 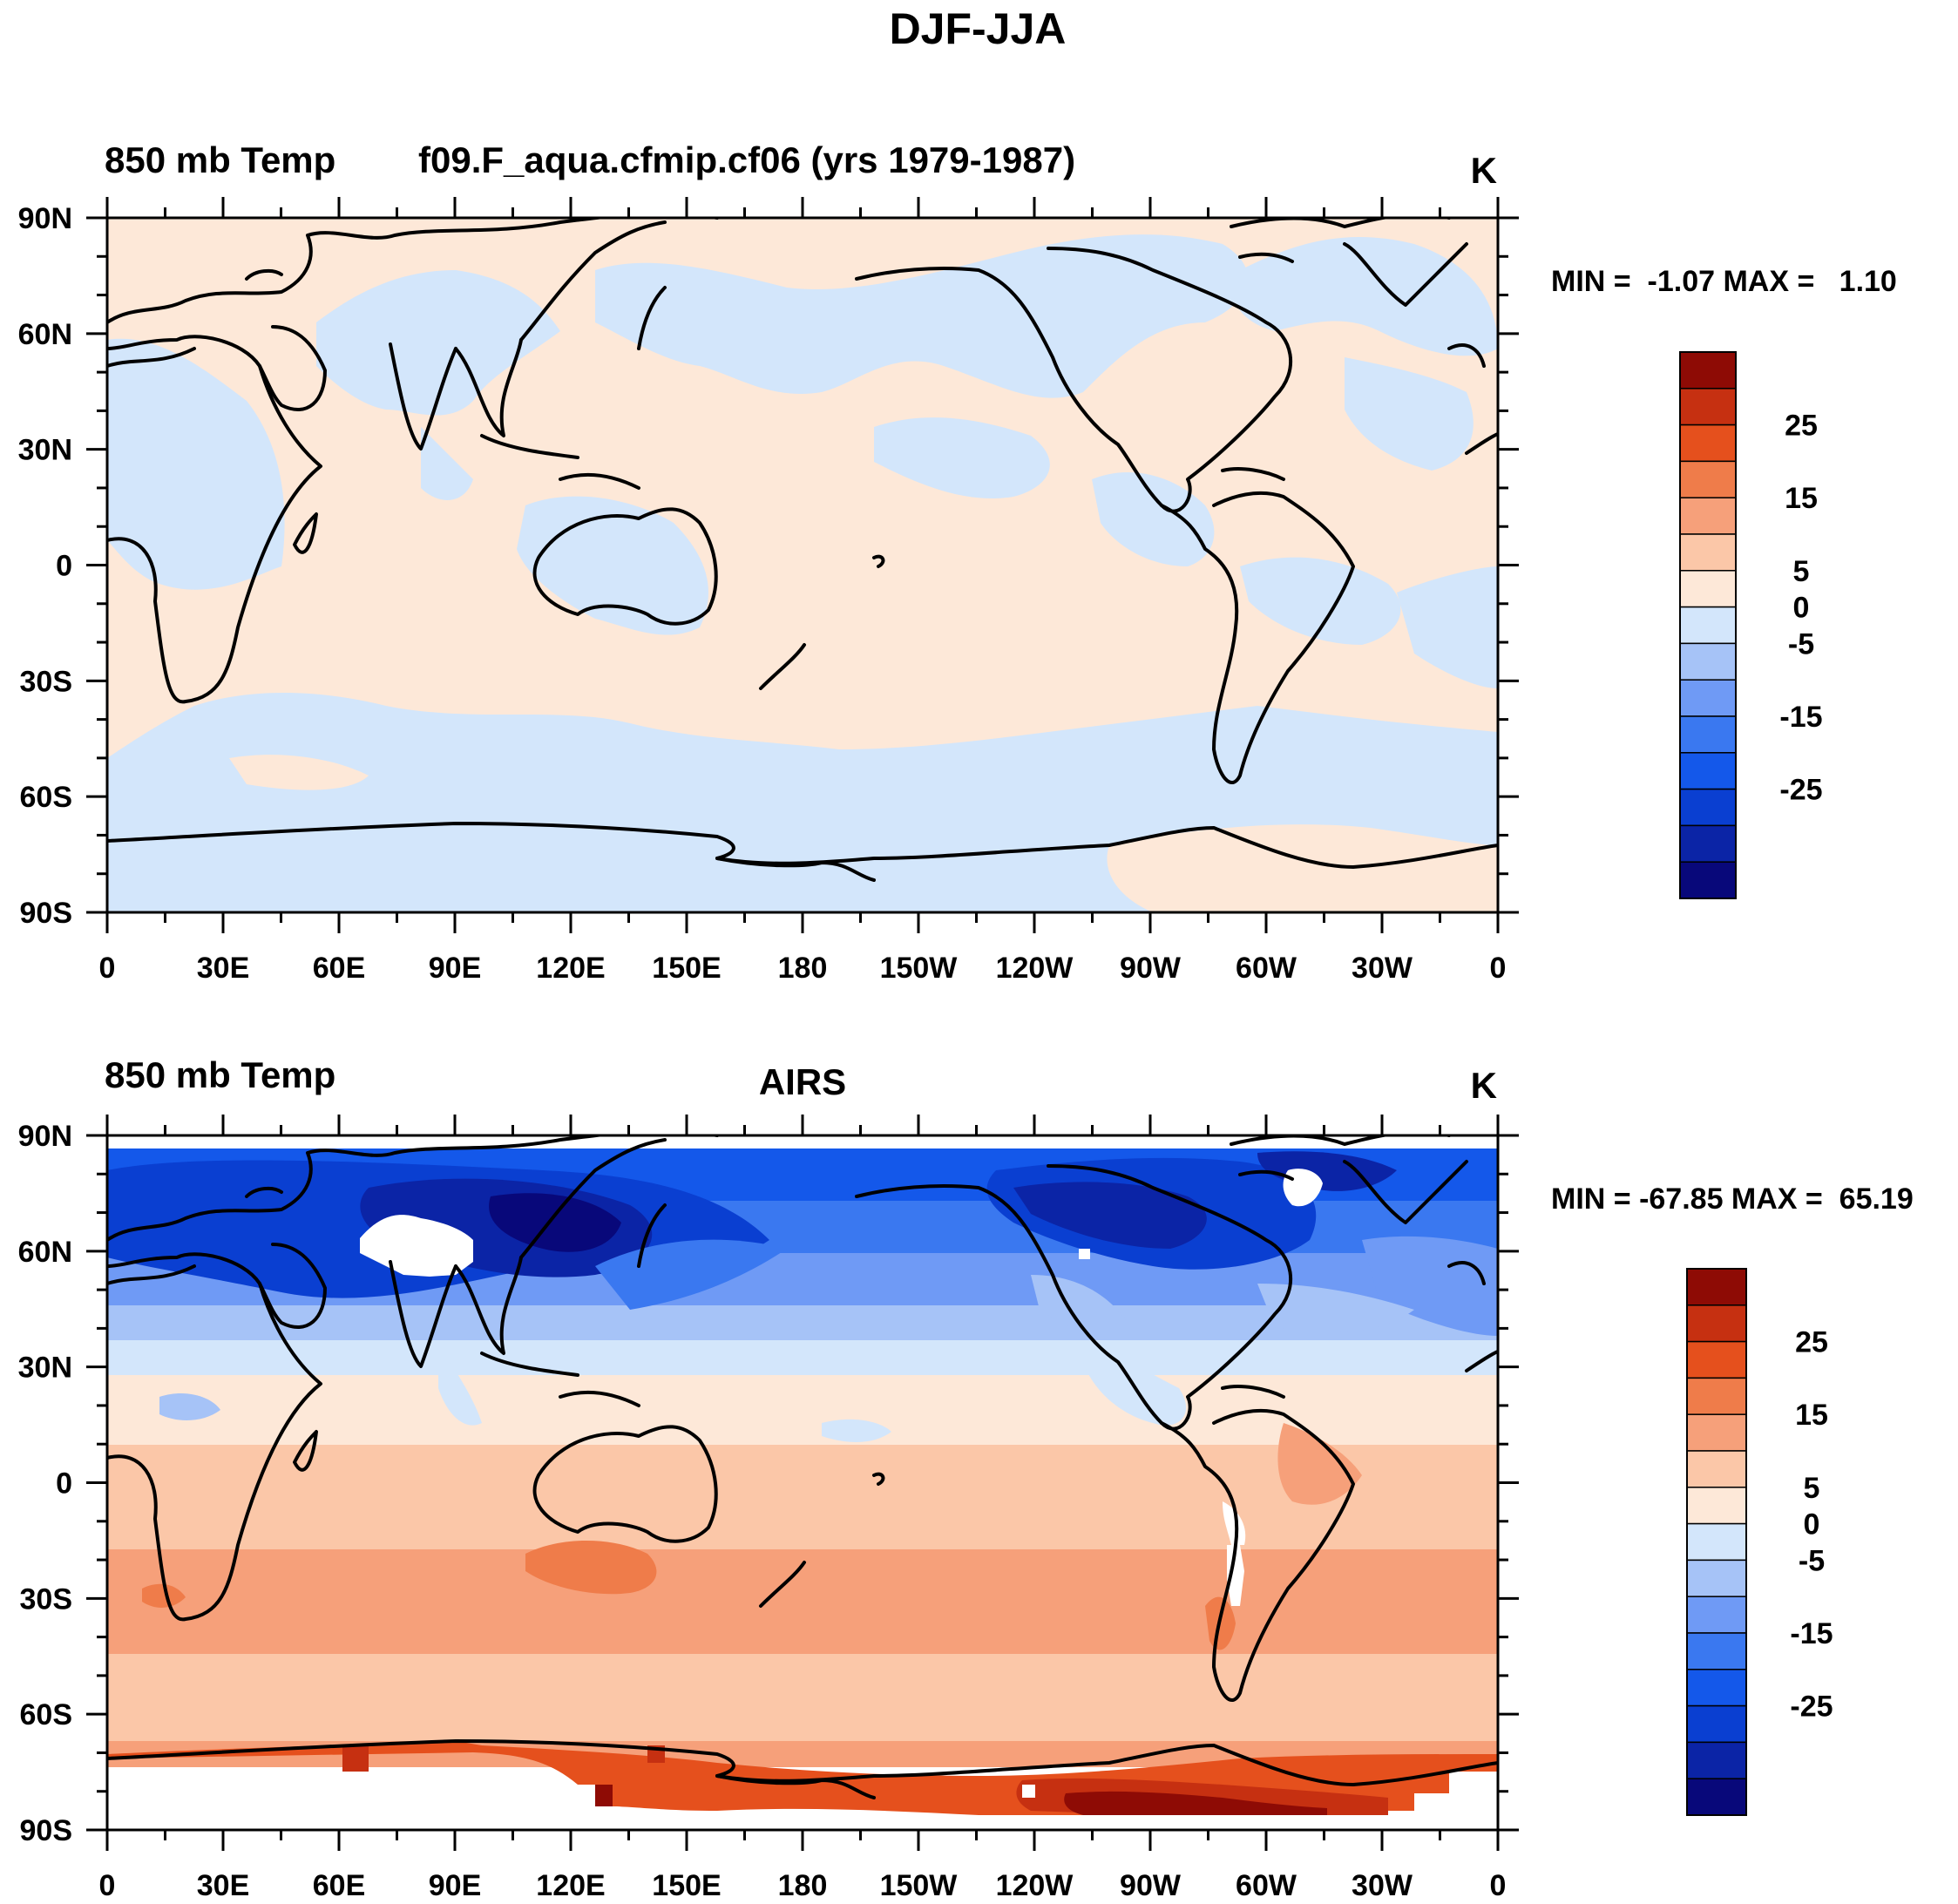 What do you see at coordinates (1751, 625) in the screenshot?
I see `colorbar-model: 25 15 5 0-5 -15 -25` at bounding box center [1751, 625].